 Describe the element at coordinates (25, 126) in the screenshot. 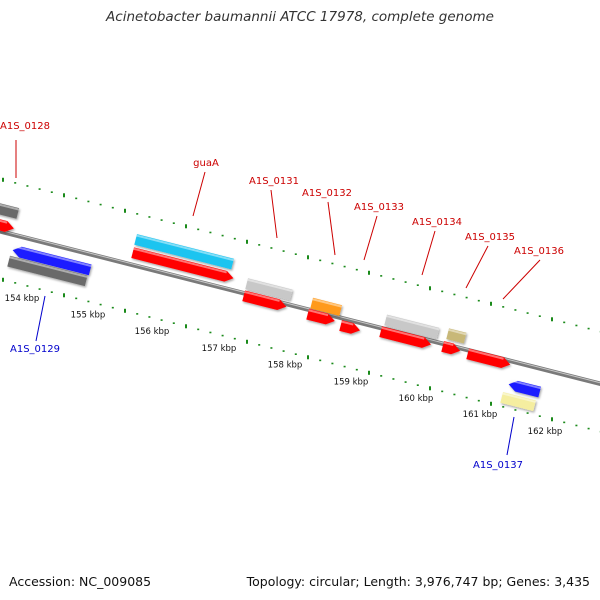

I see `gene-label: A1S_0128` at that location.